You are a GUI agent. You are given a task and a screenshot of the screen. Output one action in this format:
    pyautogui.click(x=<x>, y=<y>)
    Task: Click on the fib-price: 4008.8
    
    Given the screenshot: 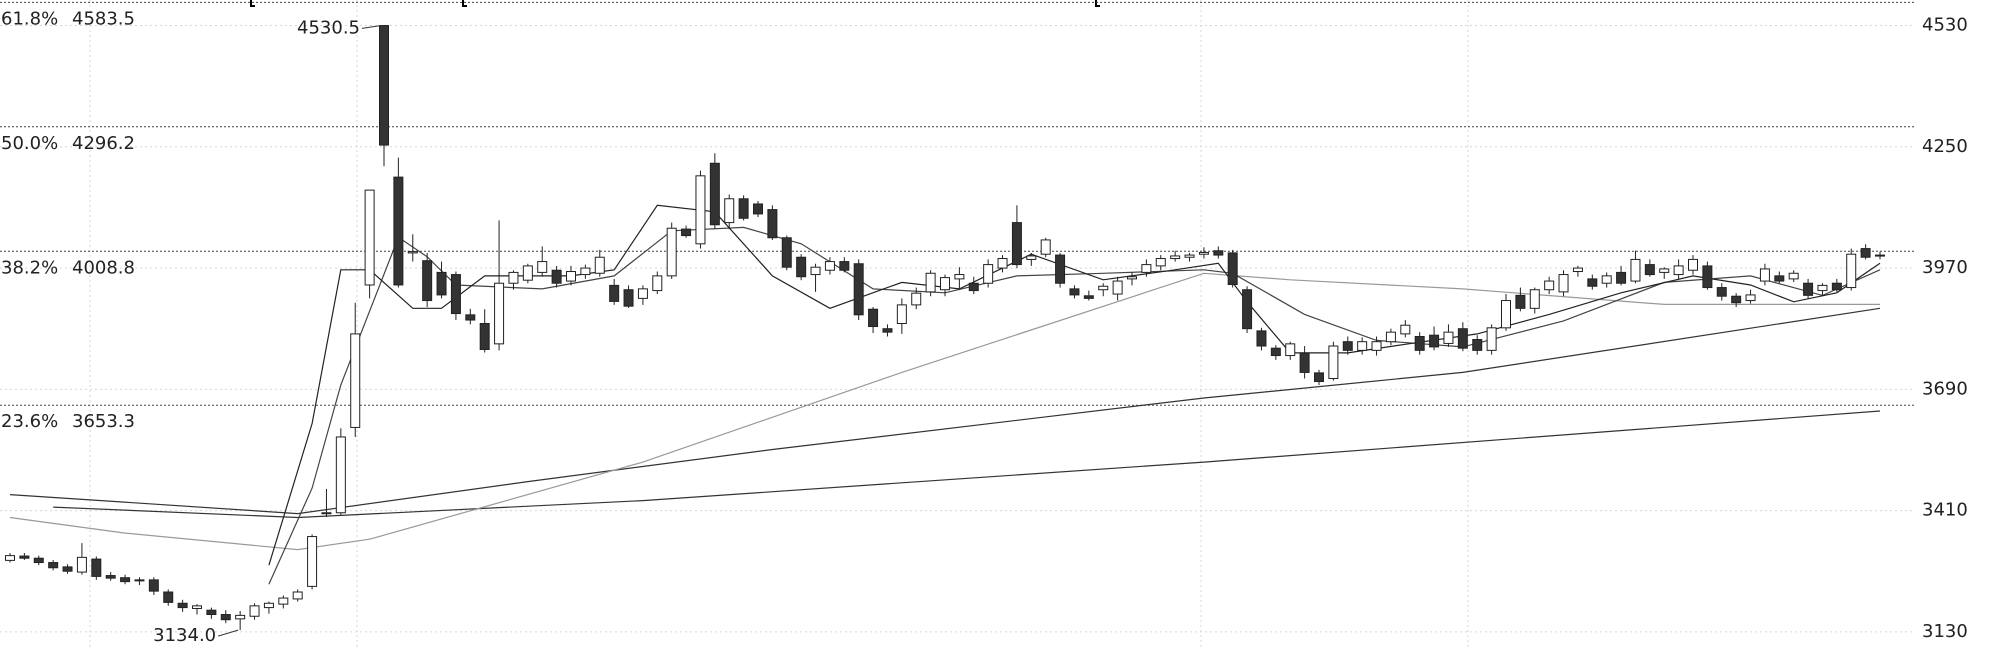 What is the action you would take?
    pyautogui.click(x=103, y=267)
    